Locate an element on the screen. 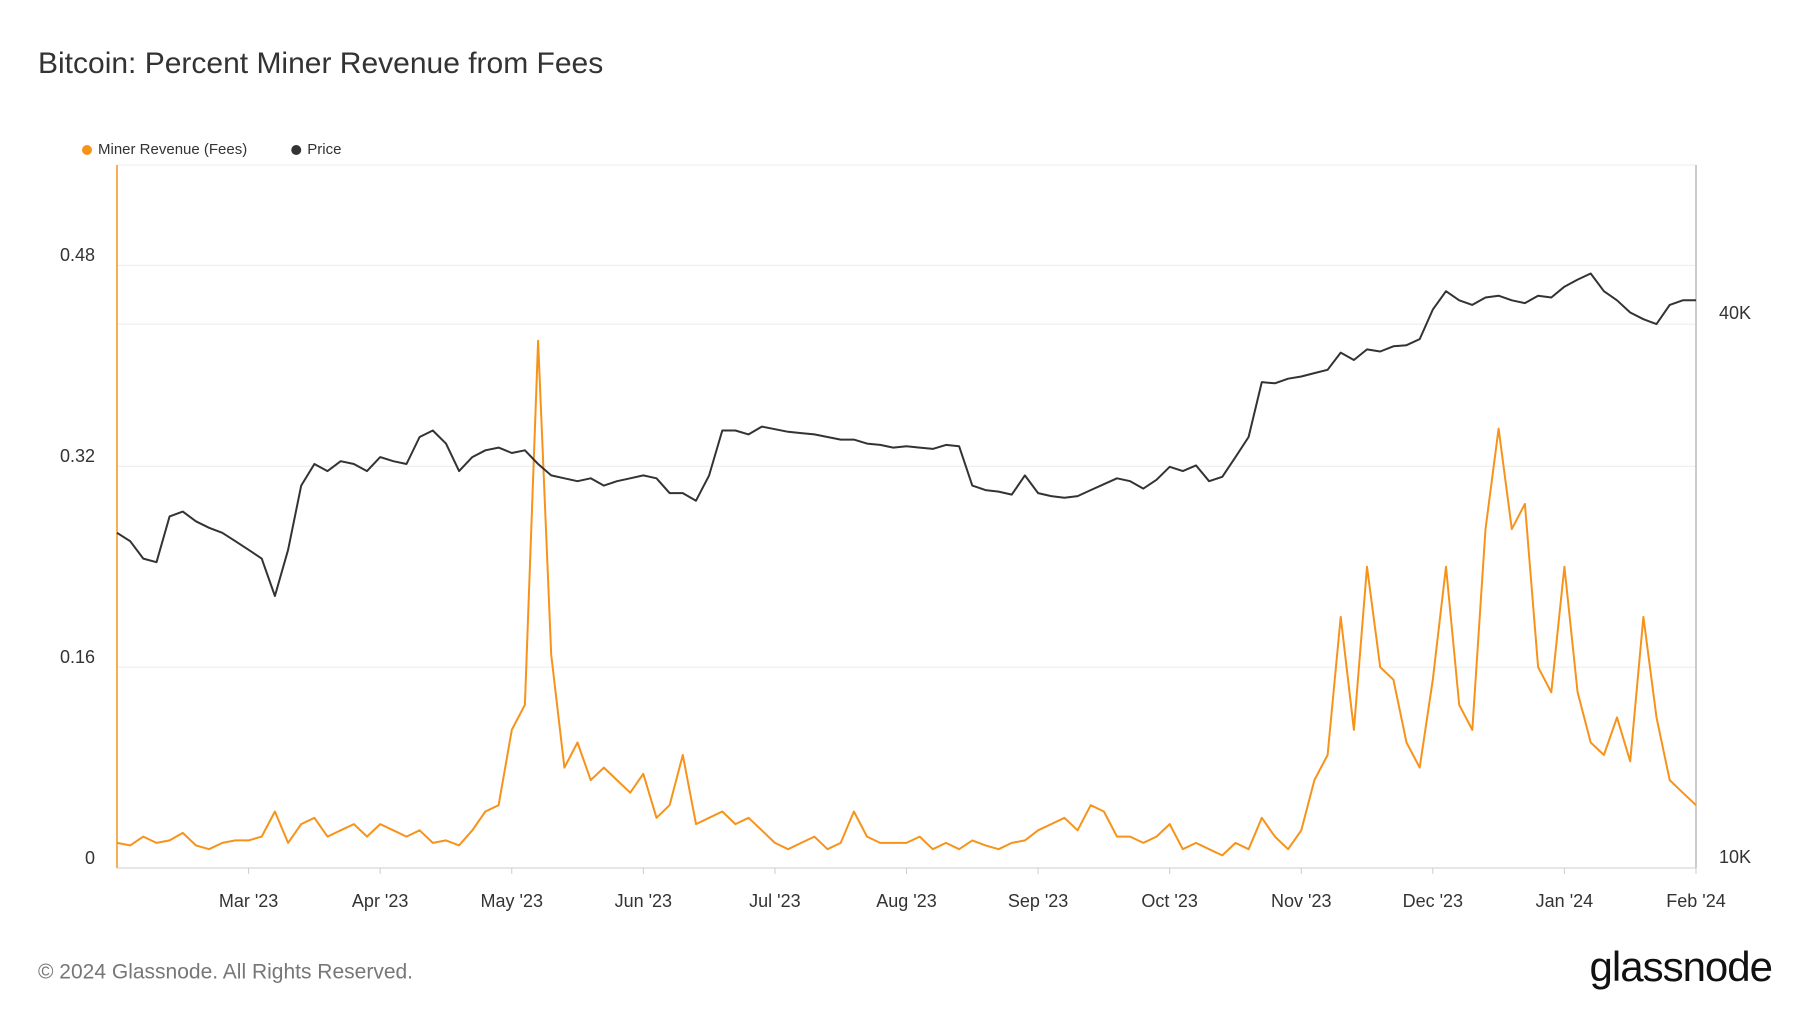  legend-label: Miner Revenue (Fees) is located at coordinates (172, 149).